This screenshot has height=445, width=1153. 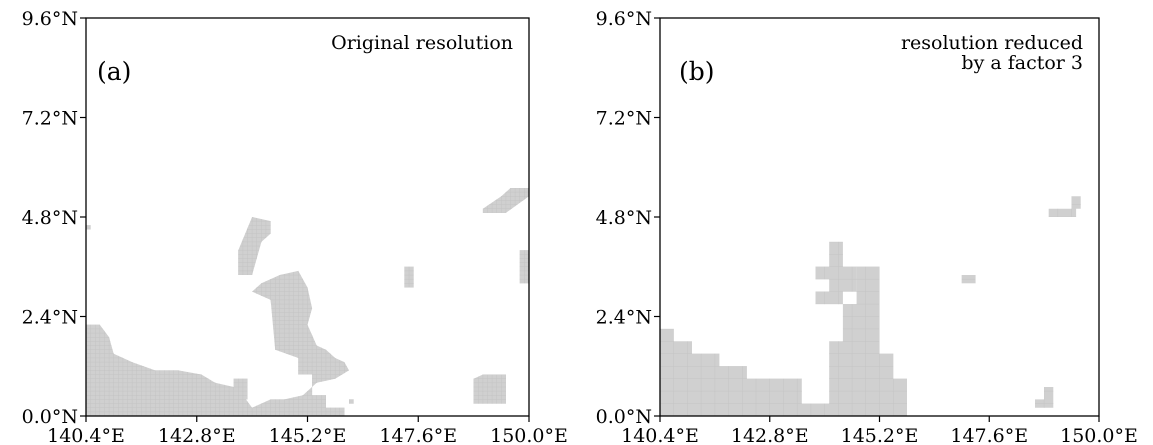 What do you see at coordinates (114, 71) in the screenshot?
I see `panel-letter: (a)` at bounding box center [114, 71].